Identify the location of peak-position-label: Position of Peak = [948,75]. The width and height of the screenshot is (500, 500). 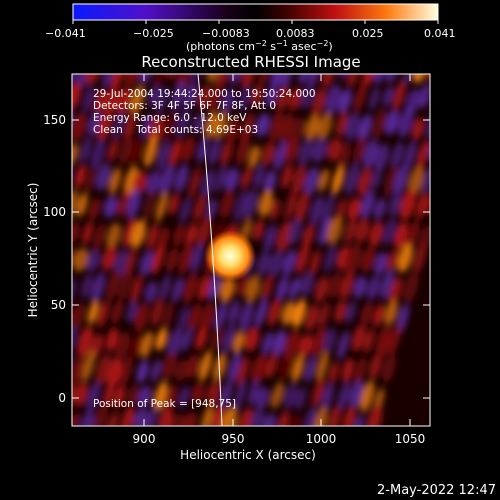
(164, 404).